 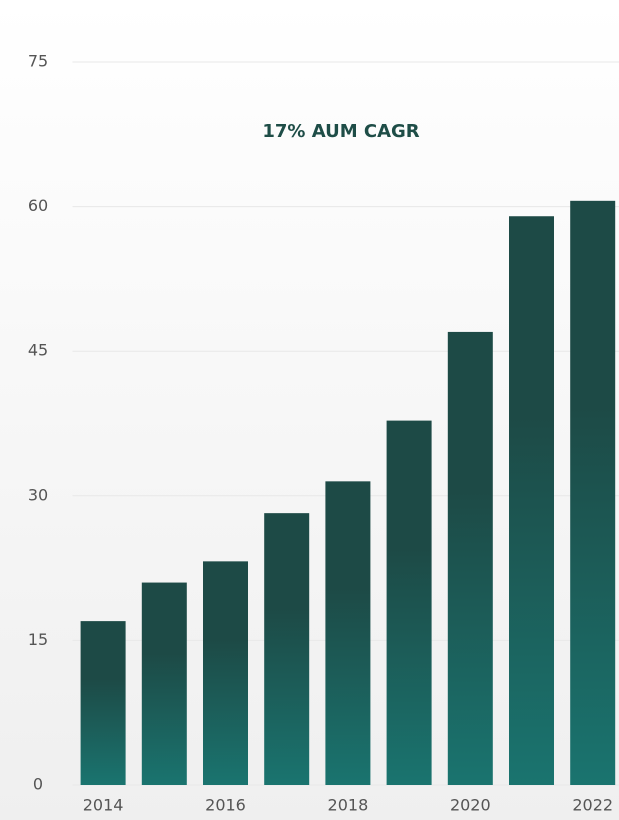 I want to click on x-tick-label: 2016, so click(x=225, y=805).